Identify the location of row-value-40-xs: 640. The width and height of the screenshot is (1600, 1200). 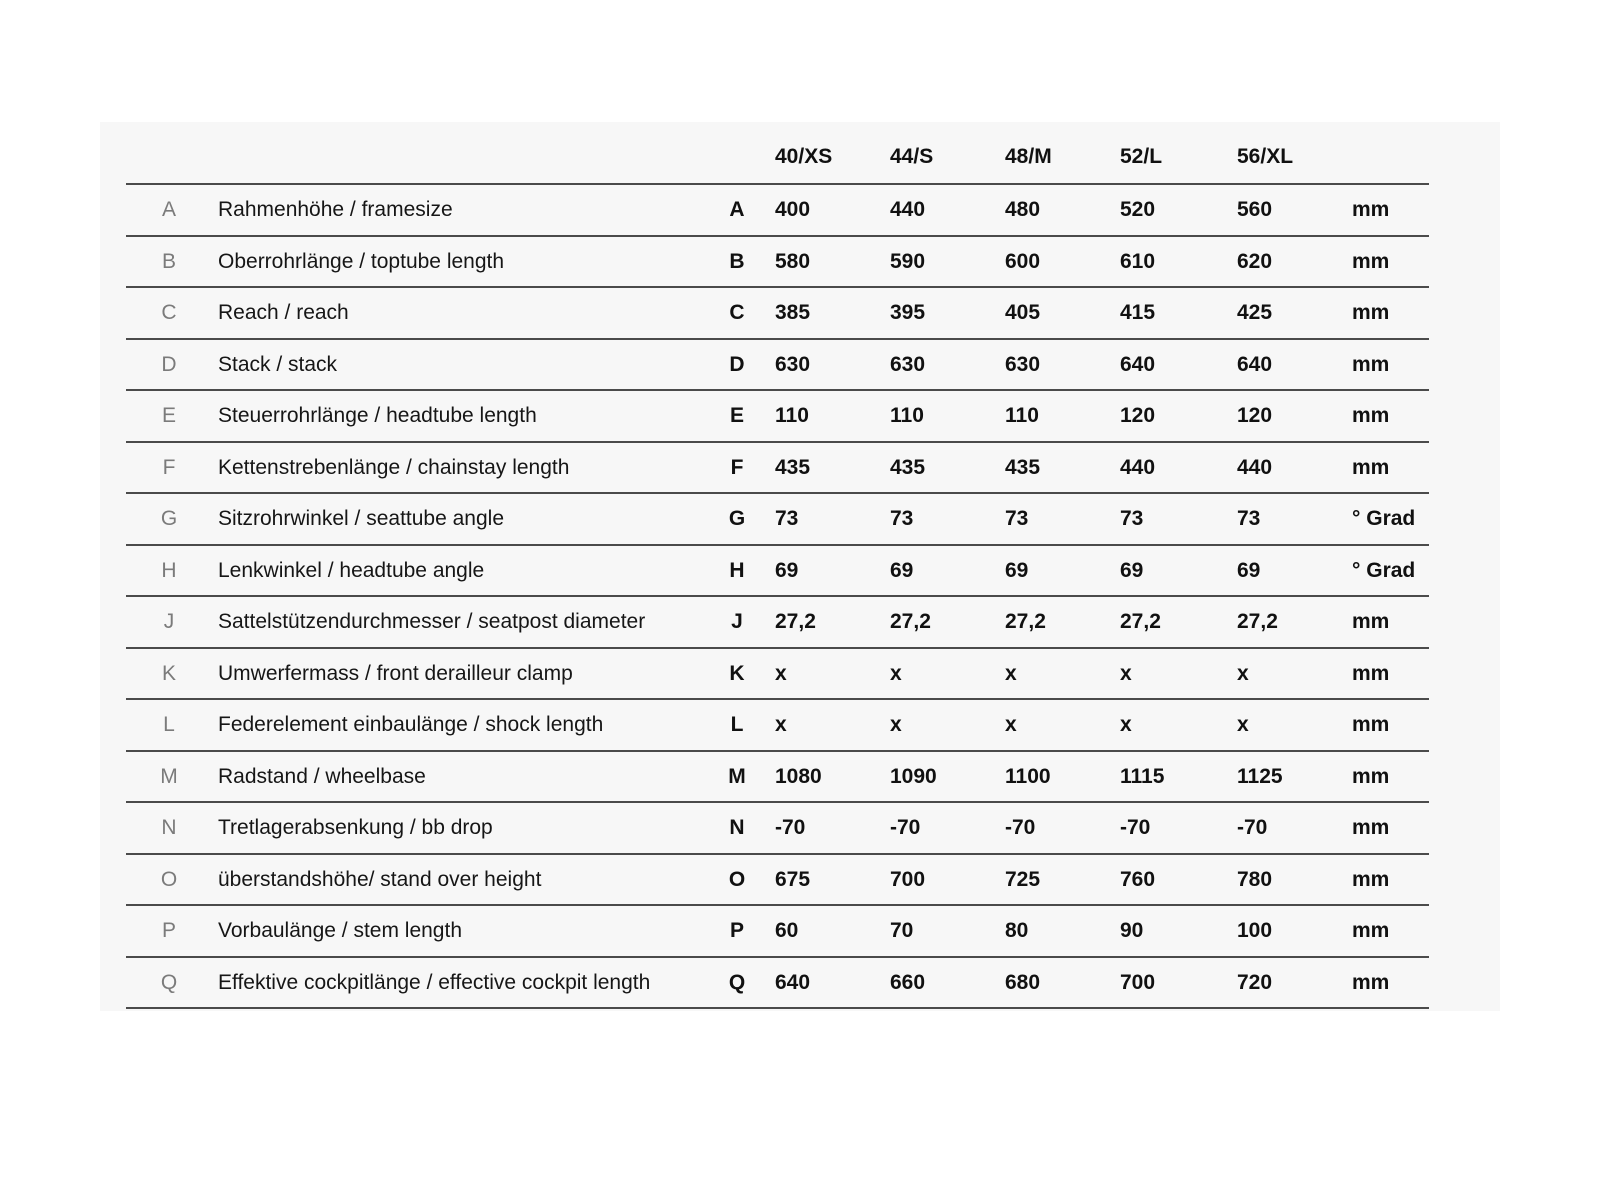
(793, 982).